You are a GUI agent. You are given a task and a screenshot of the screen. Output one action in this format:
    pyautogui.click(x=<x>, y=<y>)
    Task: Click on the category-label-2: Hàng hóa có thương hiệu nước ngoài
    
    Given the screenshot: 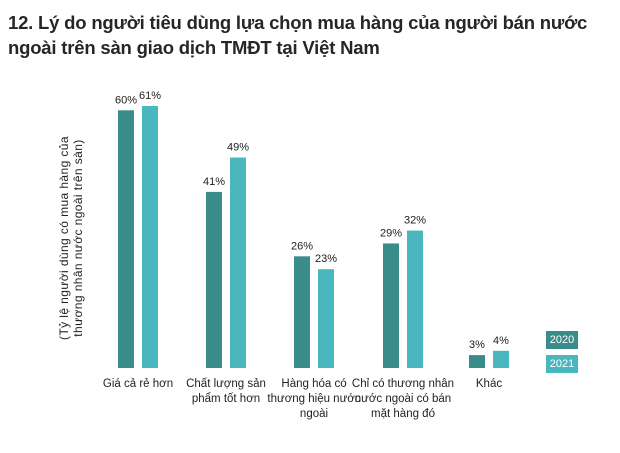 What is the action you would take?
    pyautogui.click(x=314, y=399)
    